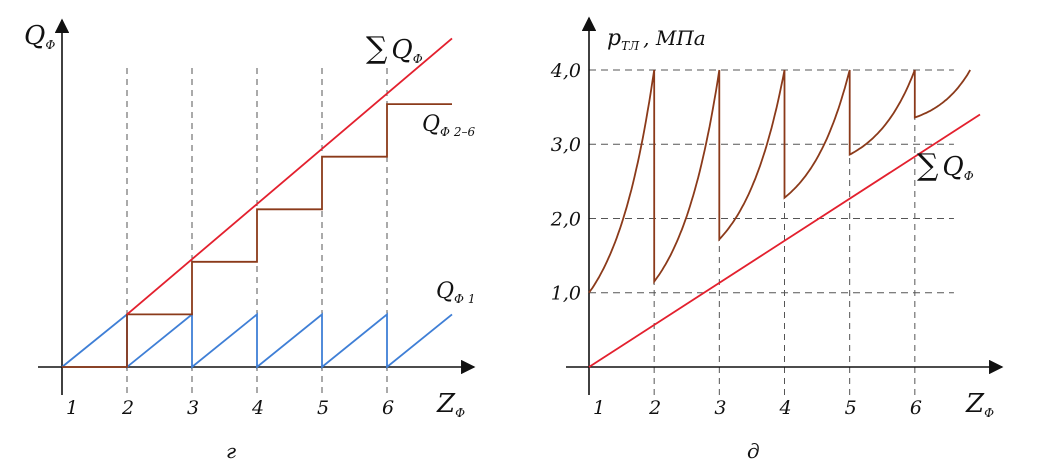  I want to click on right-x-label: ZФ, so click(979, 404).